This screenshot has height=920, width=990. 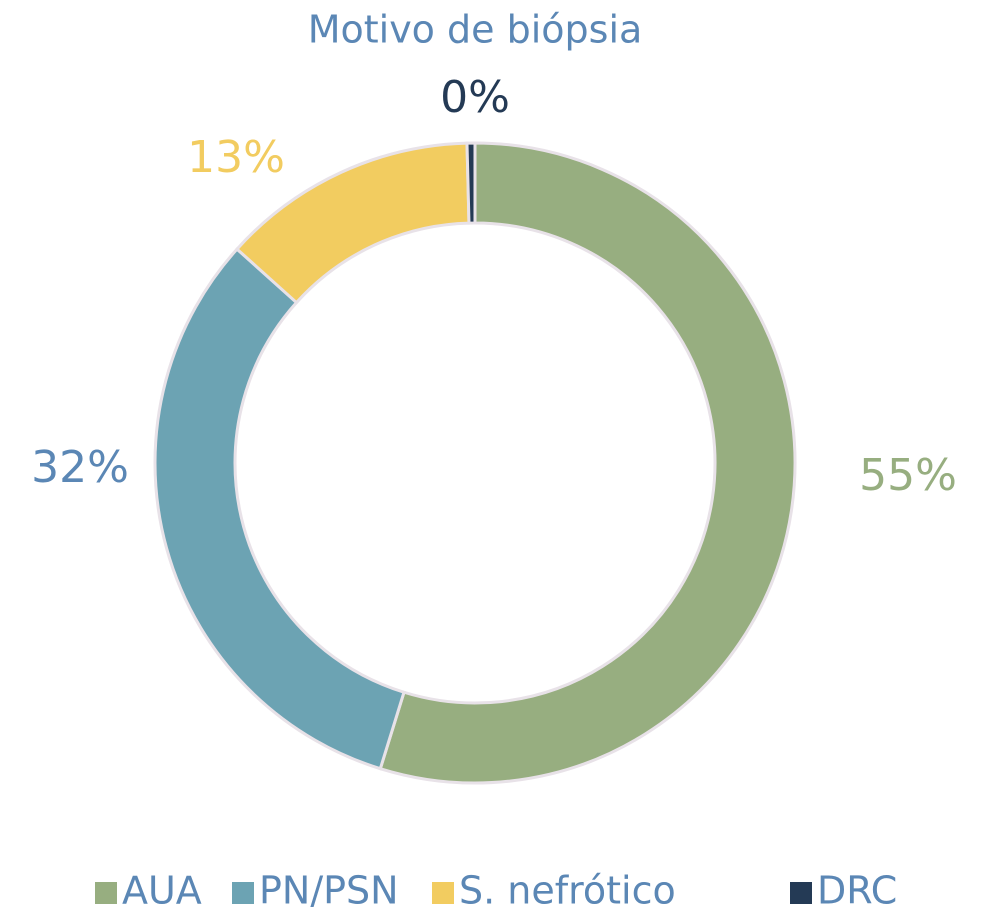 What do you see at coordinates (567, 891) in the screenshot?
I see `legend-label: S. nefrótico` at bounding box center [567, 891].